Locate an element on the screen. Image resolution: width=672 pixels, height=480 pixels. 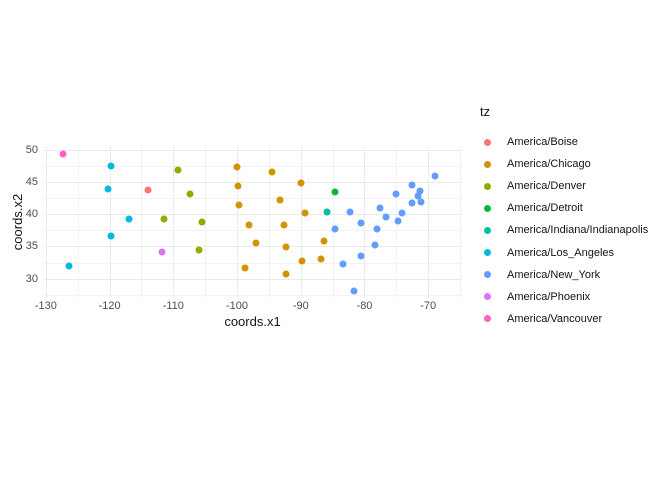
legend-item: America/Denver is located at coordinates (535, 186).